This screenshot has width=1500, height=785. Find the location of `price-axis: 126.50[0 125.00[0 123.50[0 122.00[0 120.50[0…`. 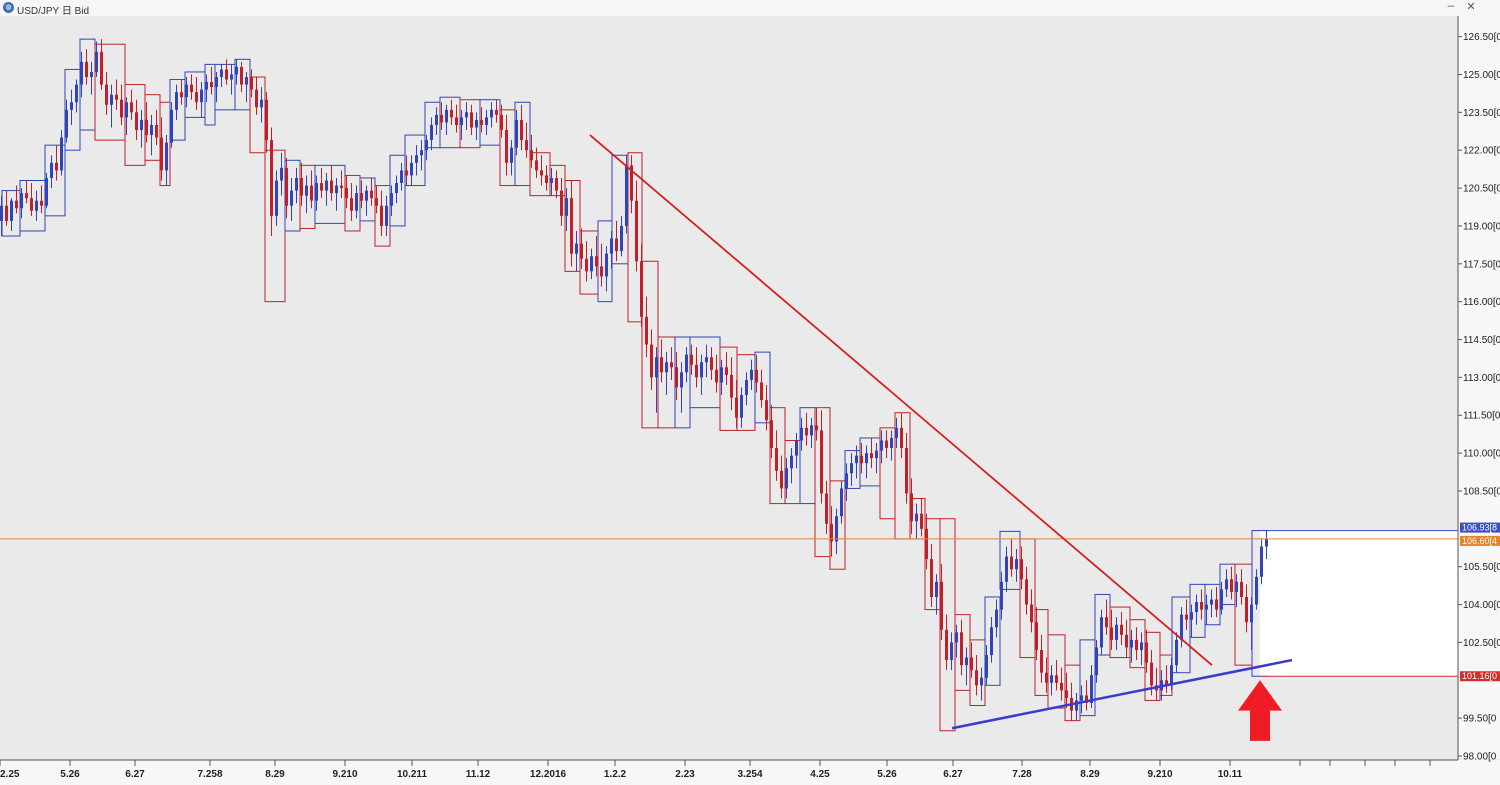

price-axis: 126.50[0 125.00[0 123.50[0 122.00[0 120.50[0… is located at coordinates (1479, 397).